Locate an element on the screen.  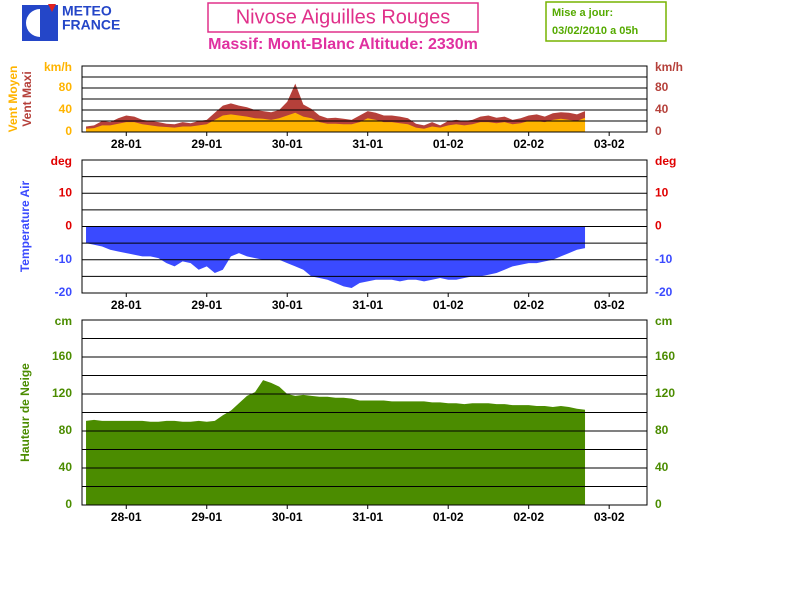
chart-title: Nivose Aiguilles Rouges is located at coordinates (343, 17).